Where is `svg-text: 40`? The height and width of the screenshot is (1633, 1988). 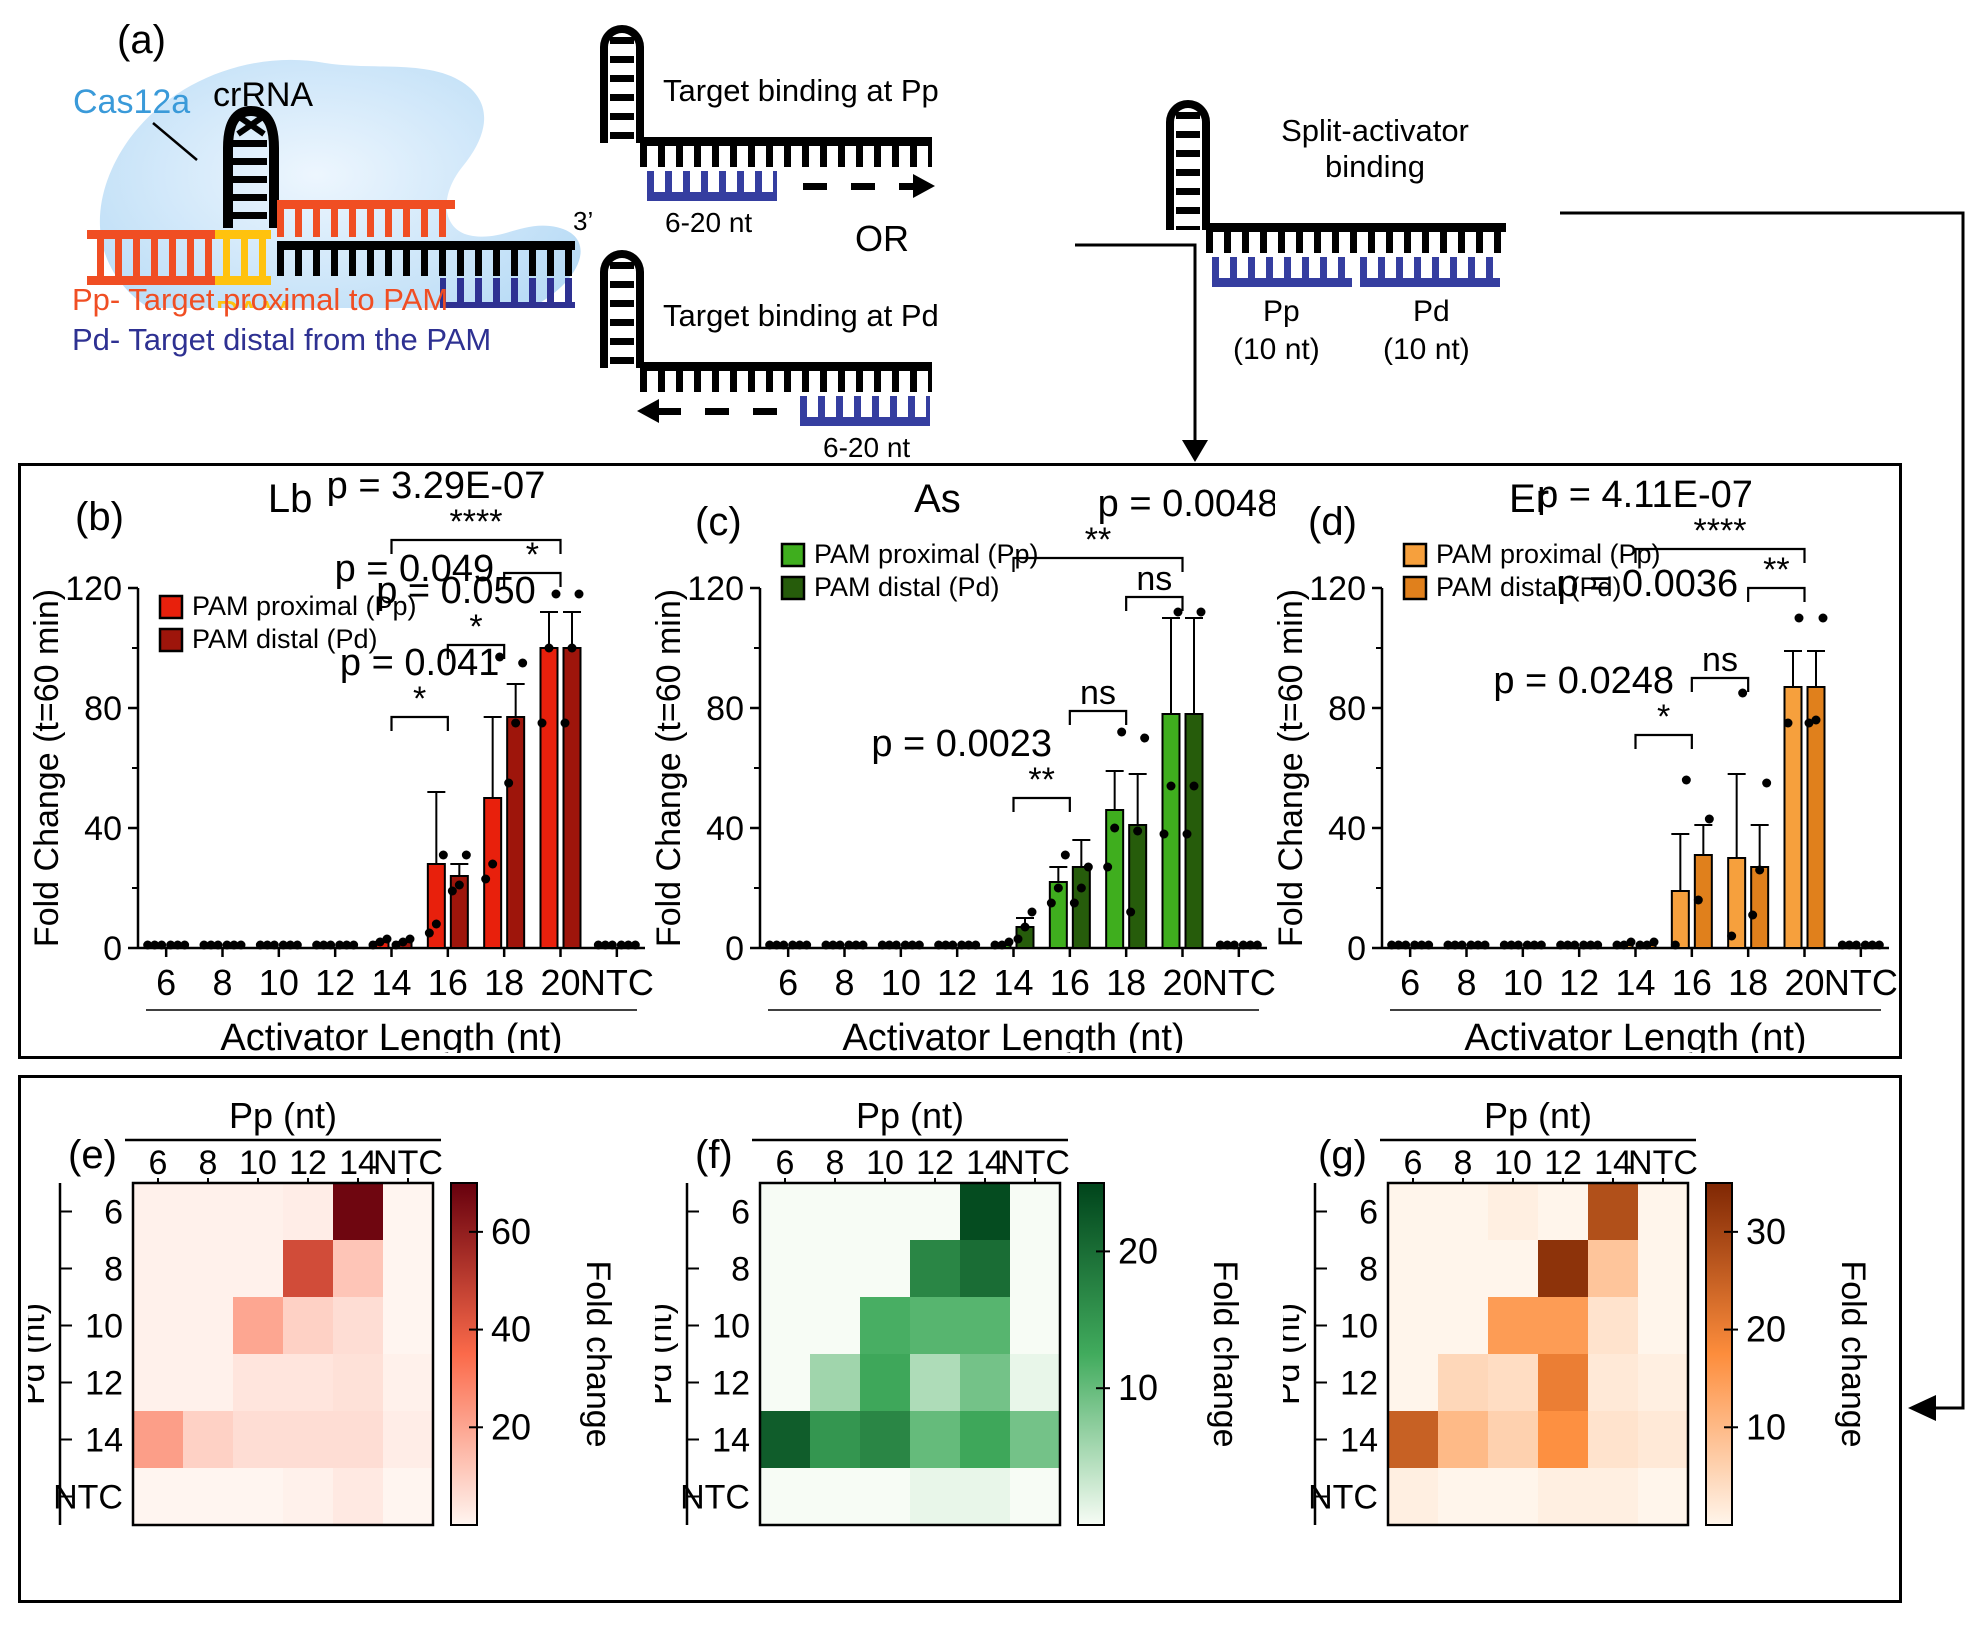 svg-text: 40 is located at coordinates (103, 829).